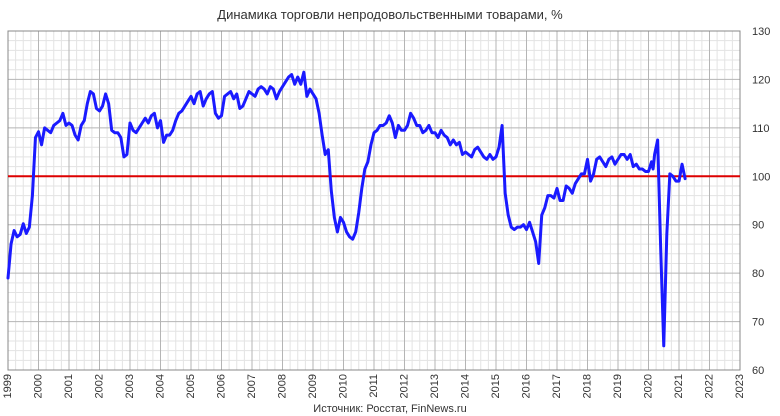 The image size is (780, 416). Describe the element at coordinates (8, 386) in the screenshot. I see `x-tick-label: 1999` at that location.